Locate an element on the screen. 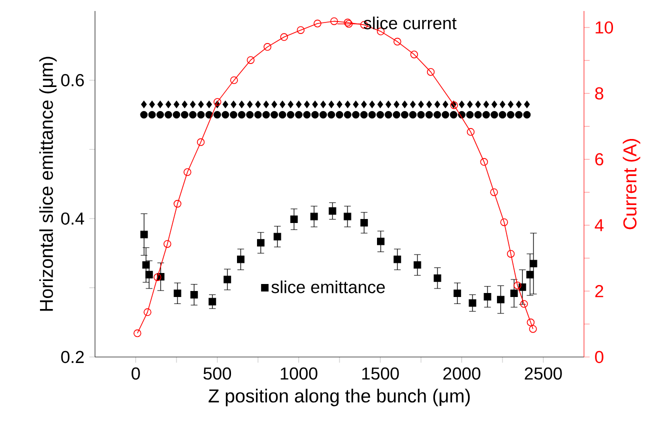 Image resolution: width=668 pixels, height=431 pixels. x-tick-label: 2000 is located at coordinates (461, 373).